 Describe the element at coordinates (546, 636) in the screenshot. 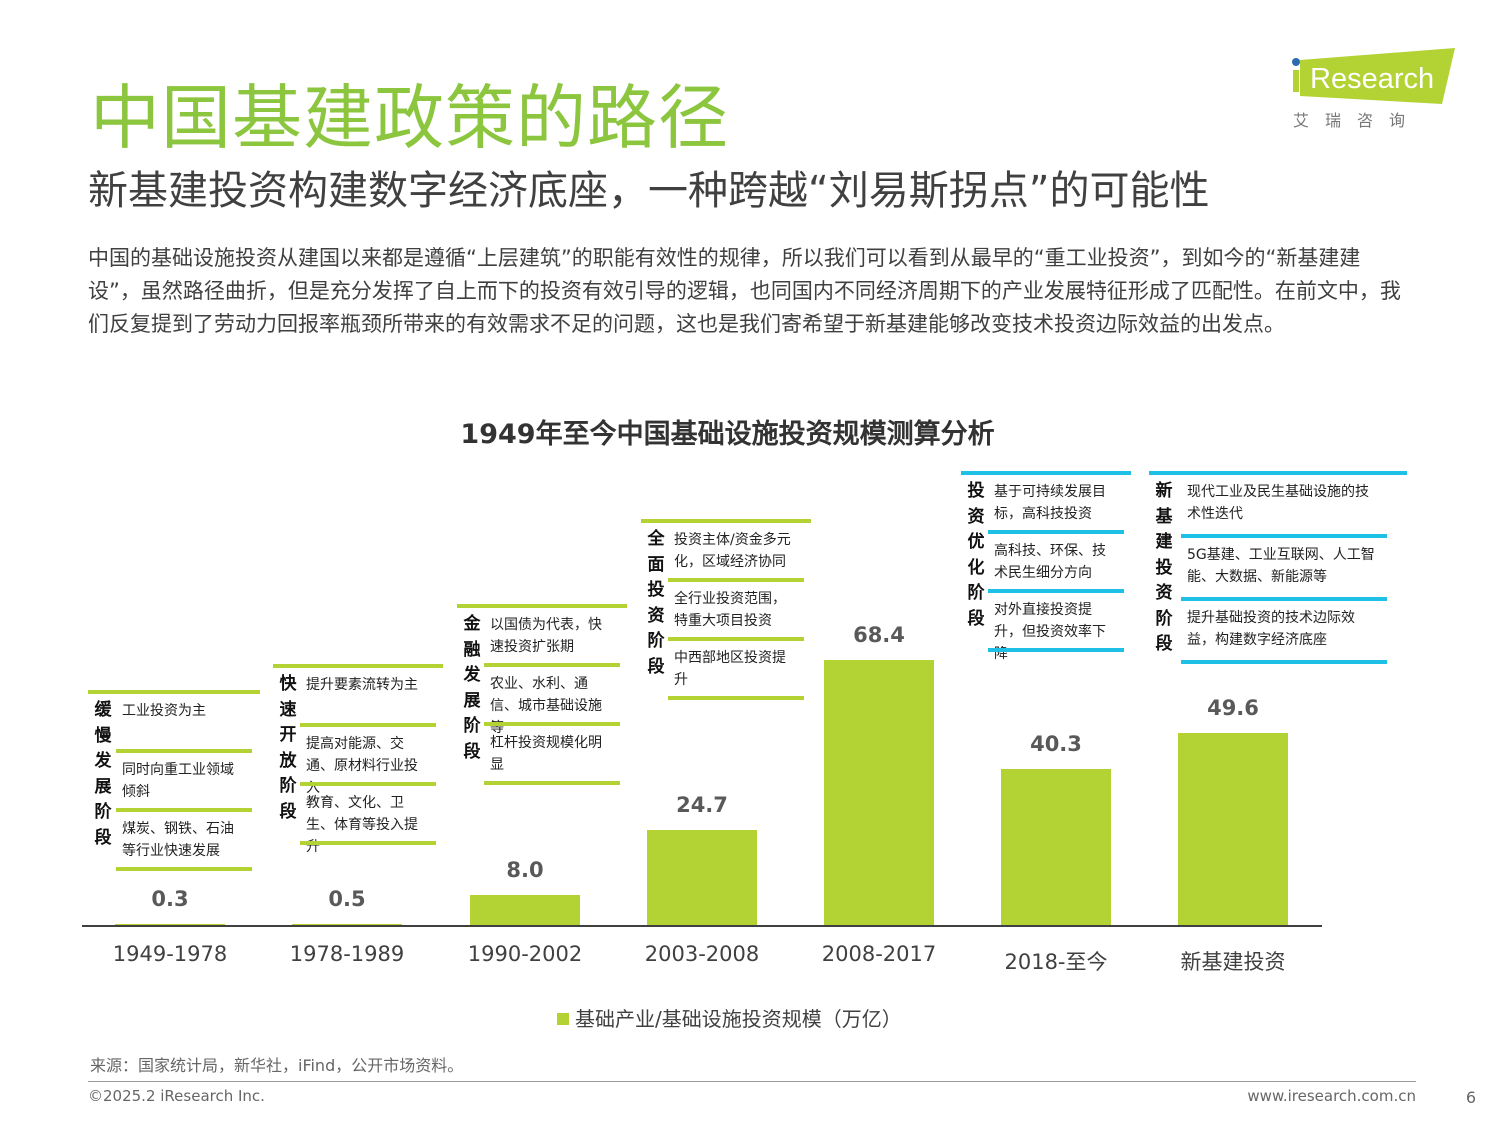

I see `stage-item: 以国债为代表，快速投资扩张期` at that location.